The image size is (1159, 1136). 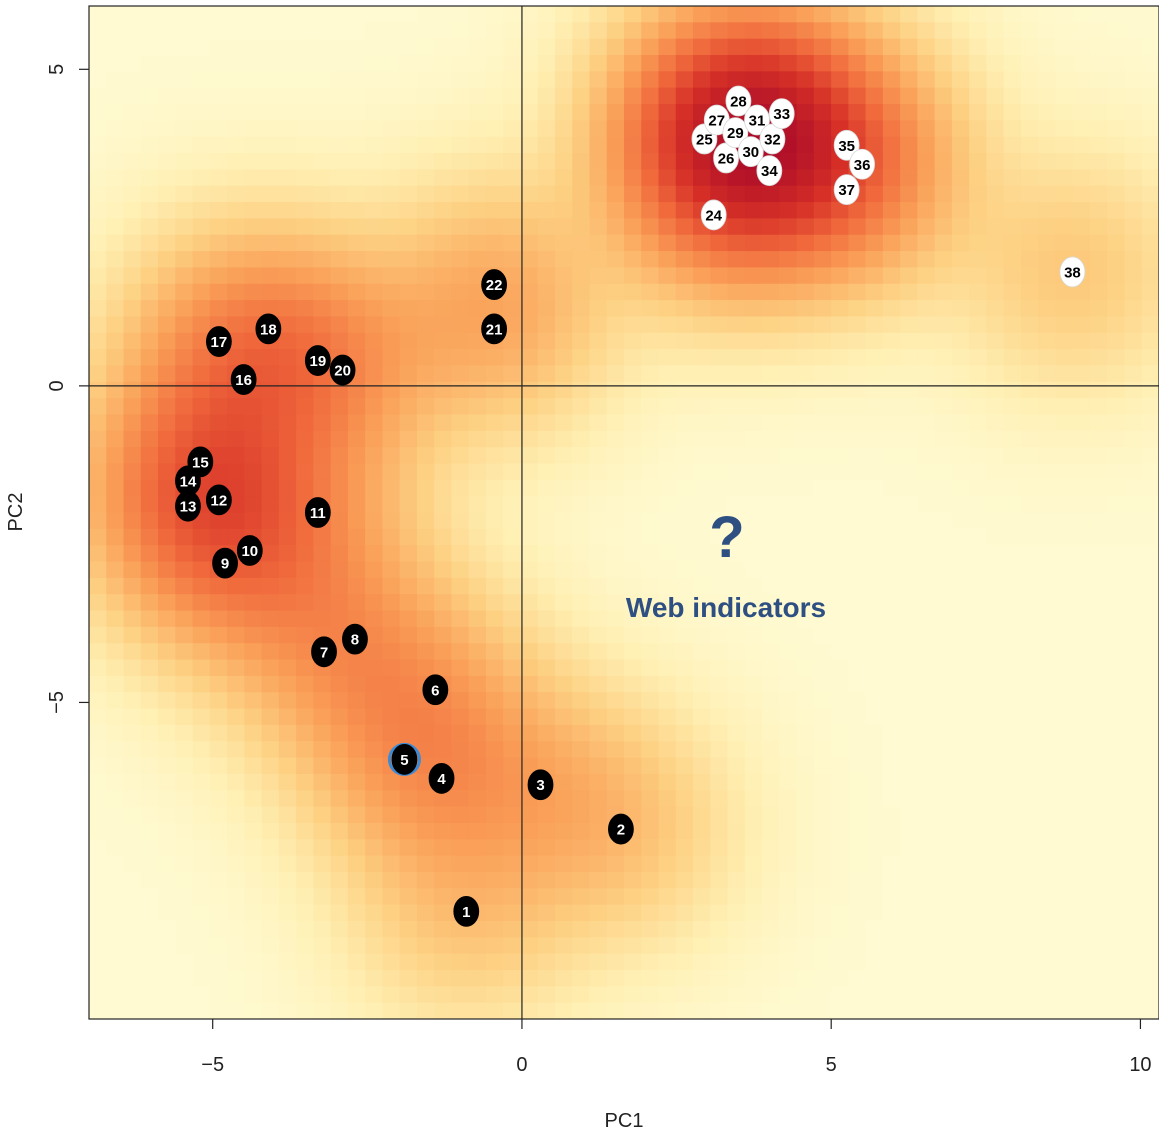 I want to click on y-axis-title: PC2, so click(x=16, y=512).